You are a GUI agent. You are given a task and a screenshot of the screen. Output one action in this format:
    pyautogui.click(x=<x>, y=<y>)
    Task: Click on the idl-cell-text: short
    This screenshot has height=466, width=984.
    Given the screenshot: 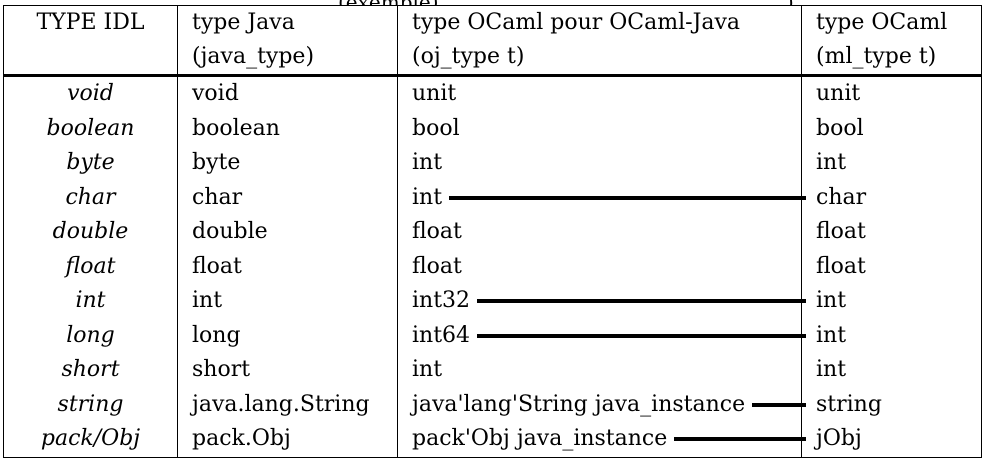 What is the action you would take?
    pyautogui.click(x=90, y=369)
    